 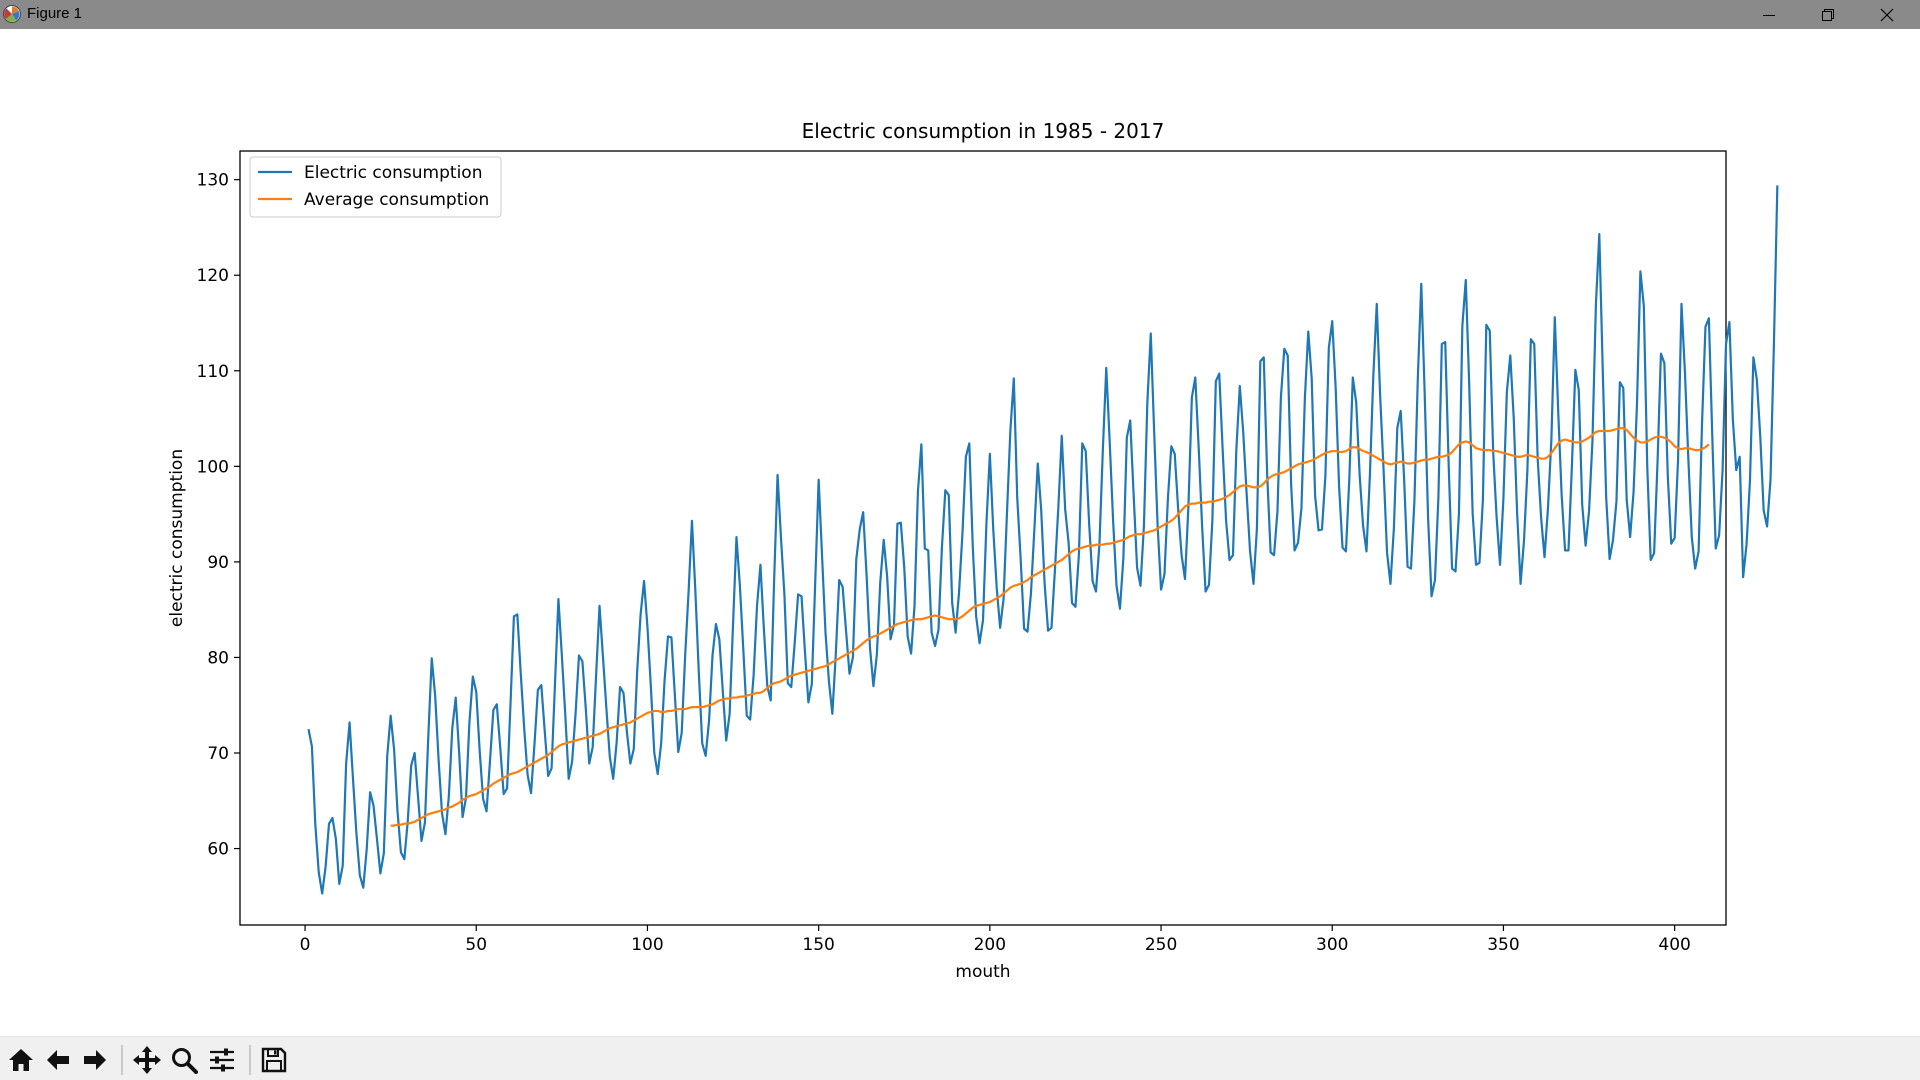 I want to click on y-tick-label: 100, so click(x=213, y=467).